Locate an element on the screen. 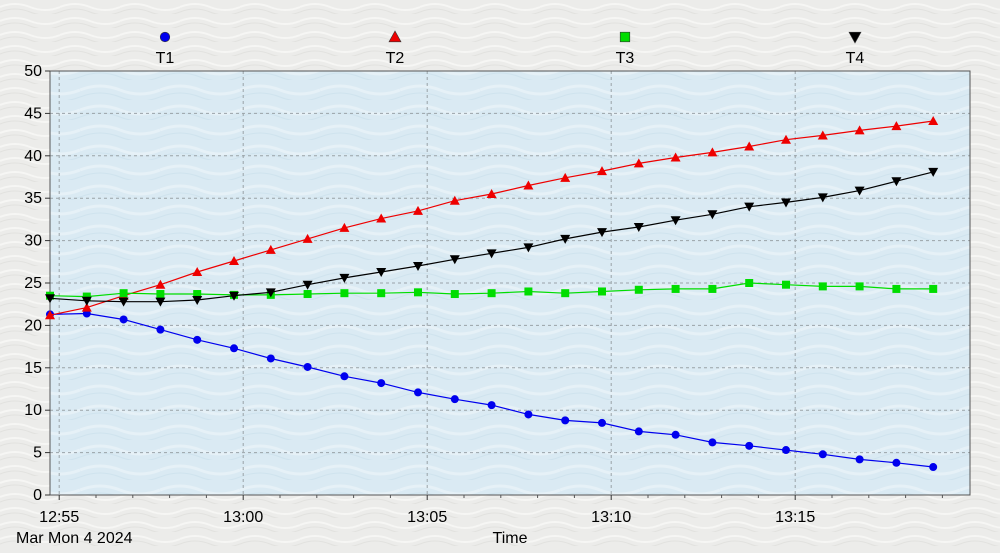 The height and width of the screenshot is (553, 1000). legend-marker-t1 is located at coordinates (165, 37).